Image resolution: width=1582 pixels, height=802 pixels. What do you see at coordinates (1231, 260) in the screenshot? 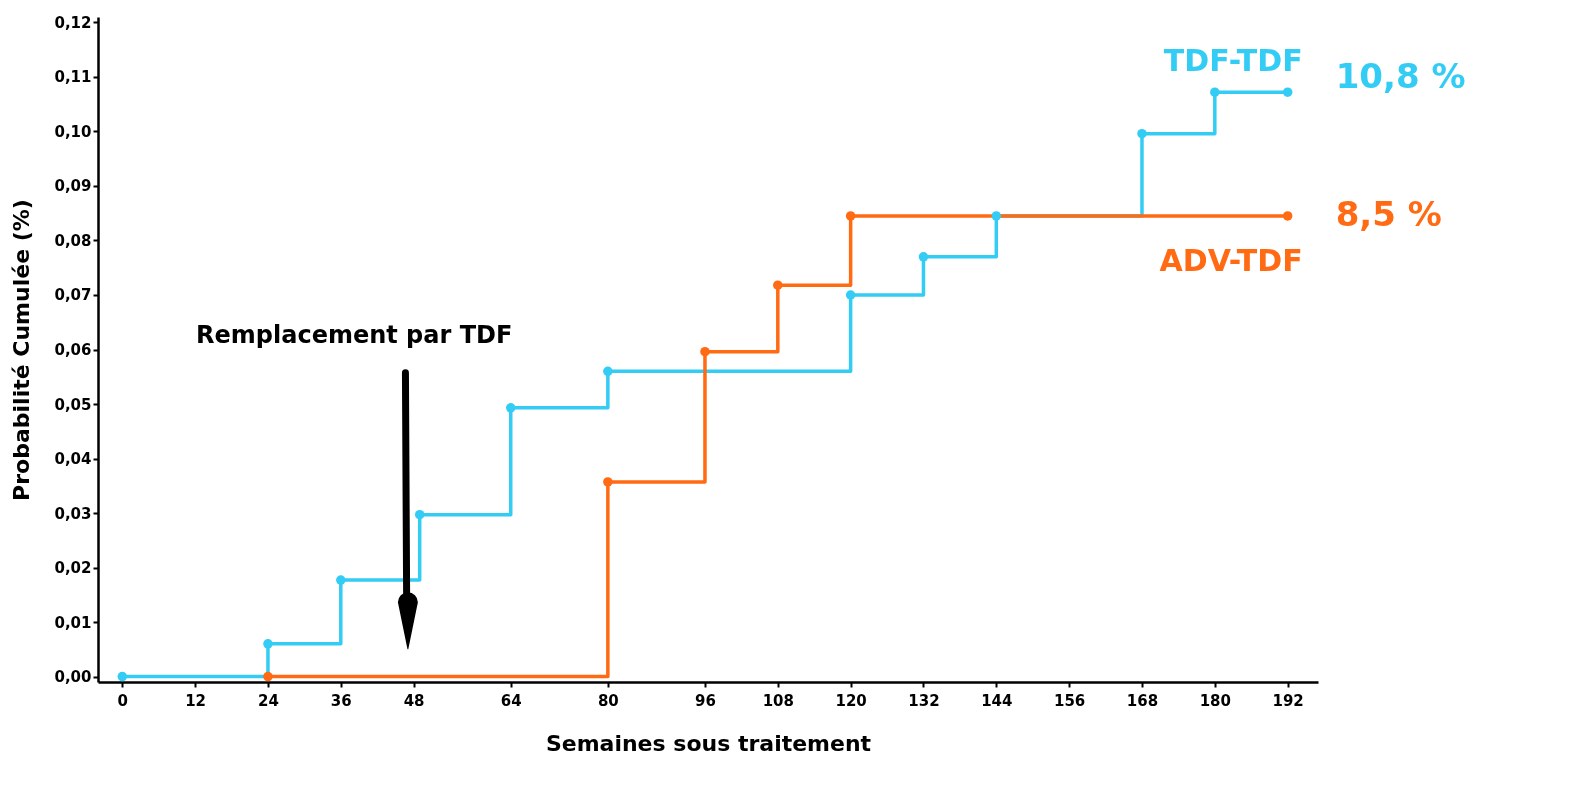
I see `series-label: ADV-TDF` at bounding box center [1231, 260].